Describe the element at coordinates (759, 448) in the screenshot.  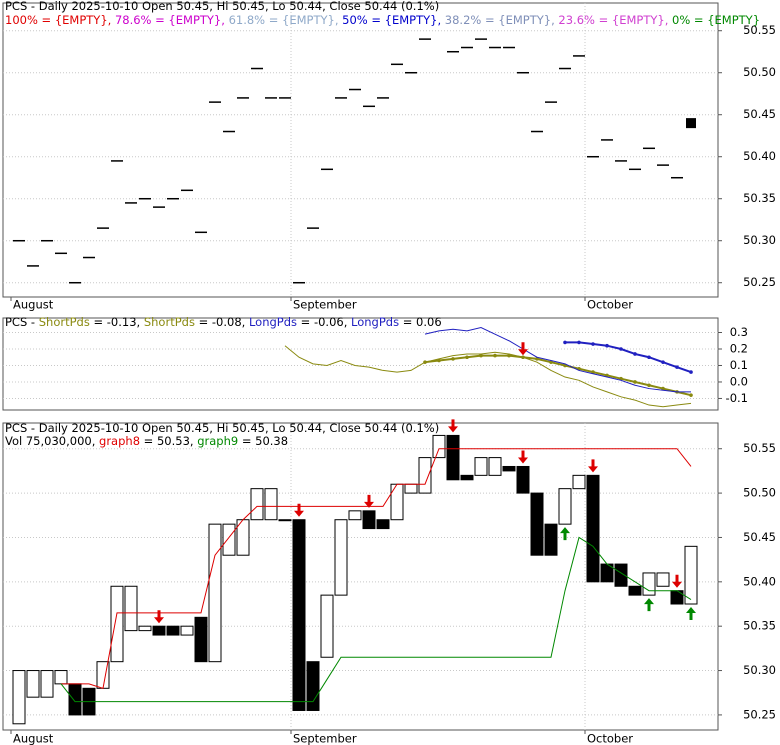
I see `y-tick-label: 50.55` at that location.